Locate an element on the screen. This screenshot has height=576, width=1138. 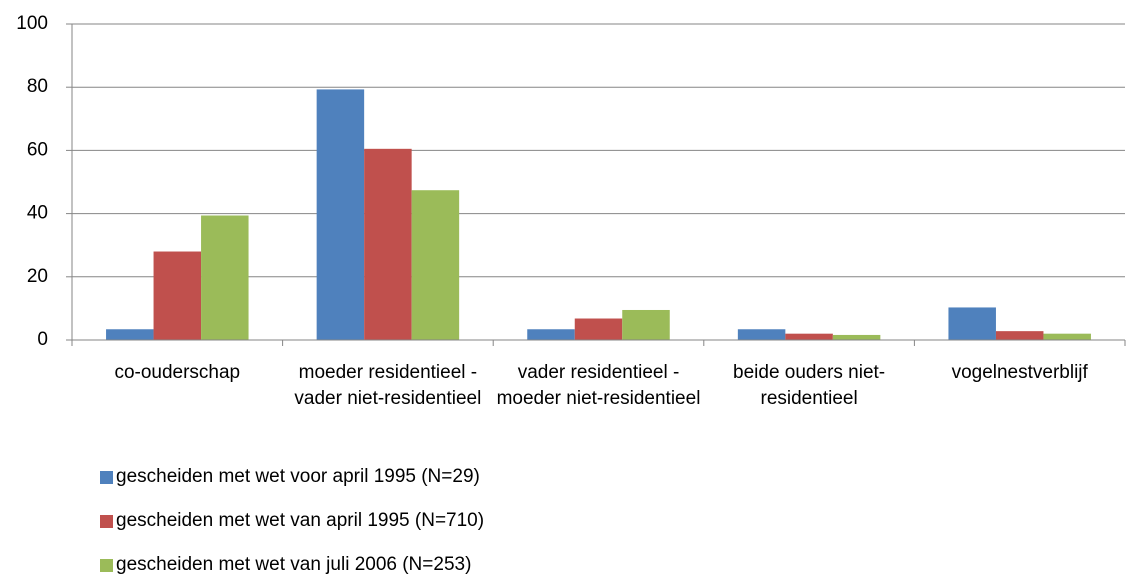
x-tick-label: vogelnestverblijf is located at coordinates (1019, 372).